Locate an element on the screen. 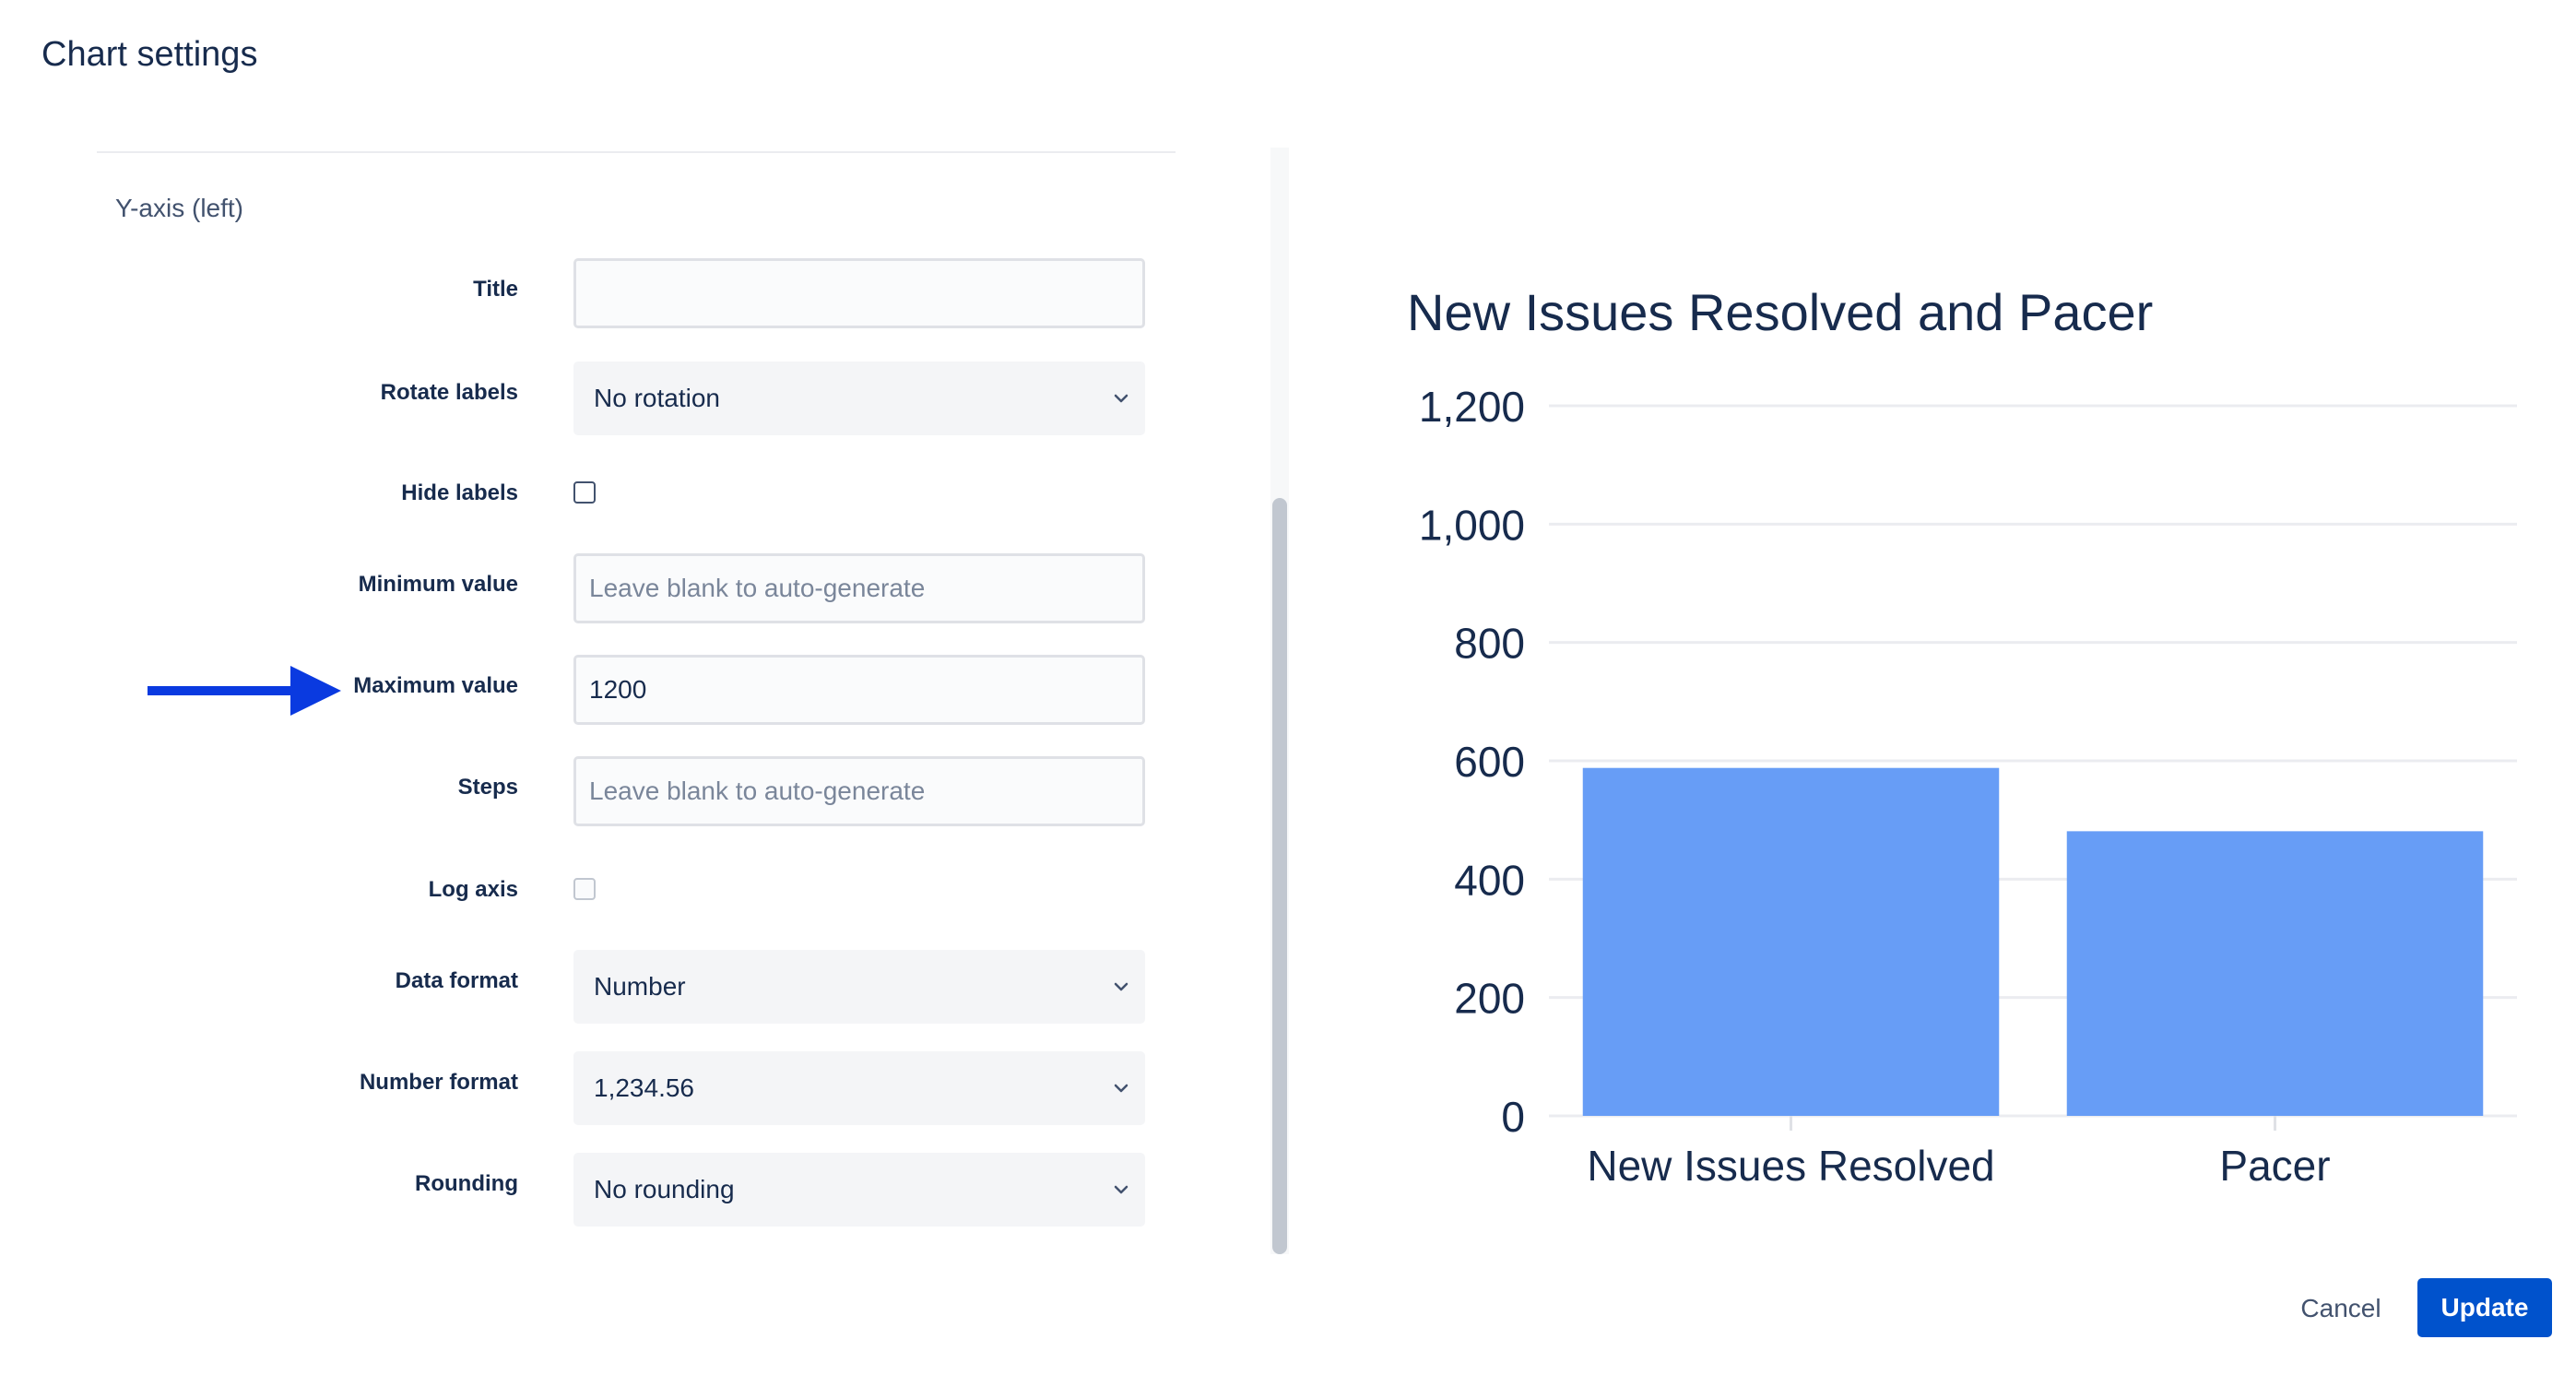 This screenshot has width=2576, height=1387. maximum-value-label: Maximum value is located at coordinates (435, 685).